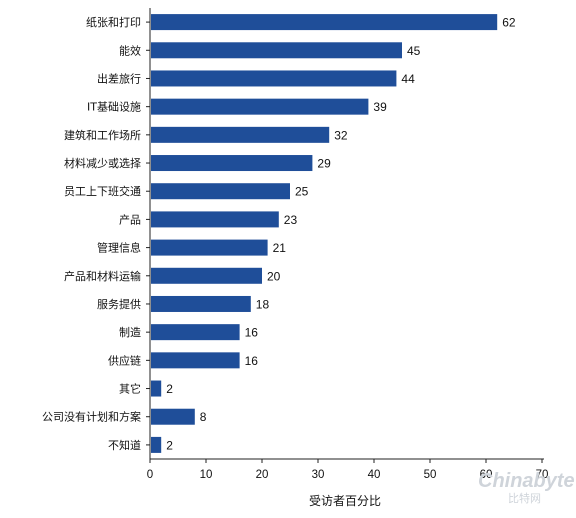 The height and width of the screenshot is (518, 576). Describe the element at coordinates (345, 501) in the screenshot. I see `x-axis-title: 受访者百分比` at that location.